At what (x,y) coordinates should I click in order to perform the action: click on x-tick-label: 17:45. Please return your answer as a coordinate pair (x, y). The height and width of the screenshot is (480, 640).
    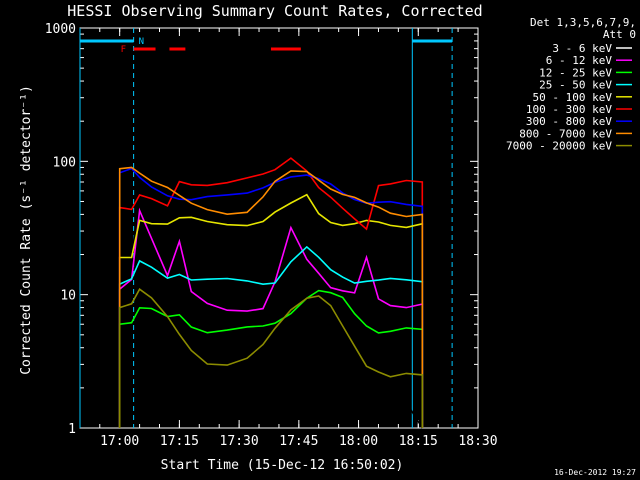
    Looking at the image, I should click on (298, 441).